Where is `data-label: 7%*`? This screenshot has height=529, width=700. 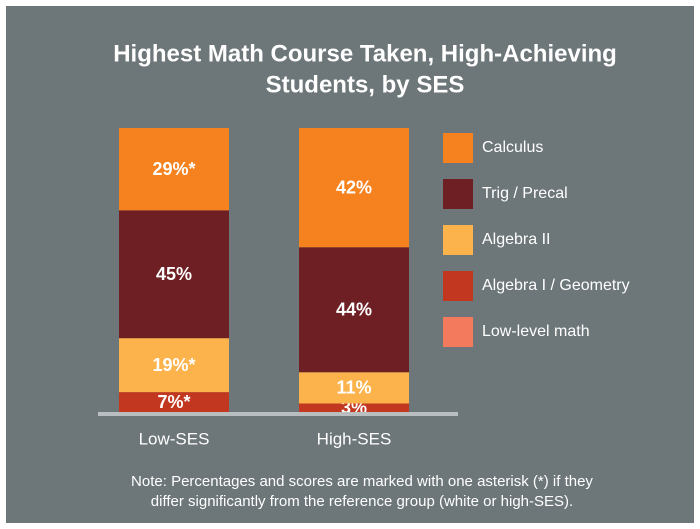
data-label: 7%* is located at coordinates (173, 402).